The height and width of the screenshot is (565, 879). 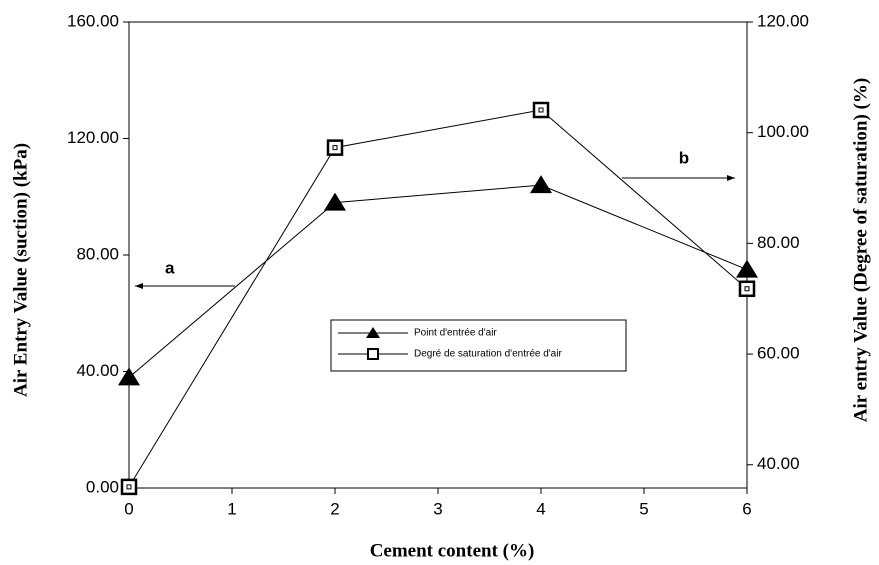 I want to click on y-tick-label: 0.00, so click(x=102, y=486).